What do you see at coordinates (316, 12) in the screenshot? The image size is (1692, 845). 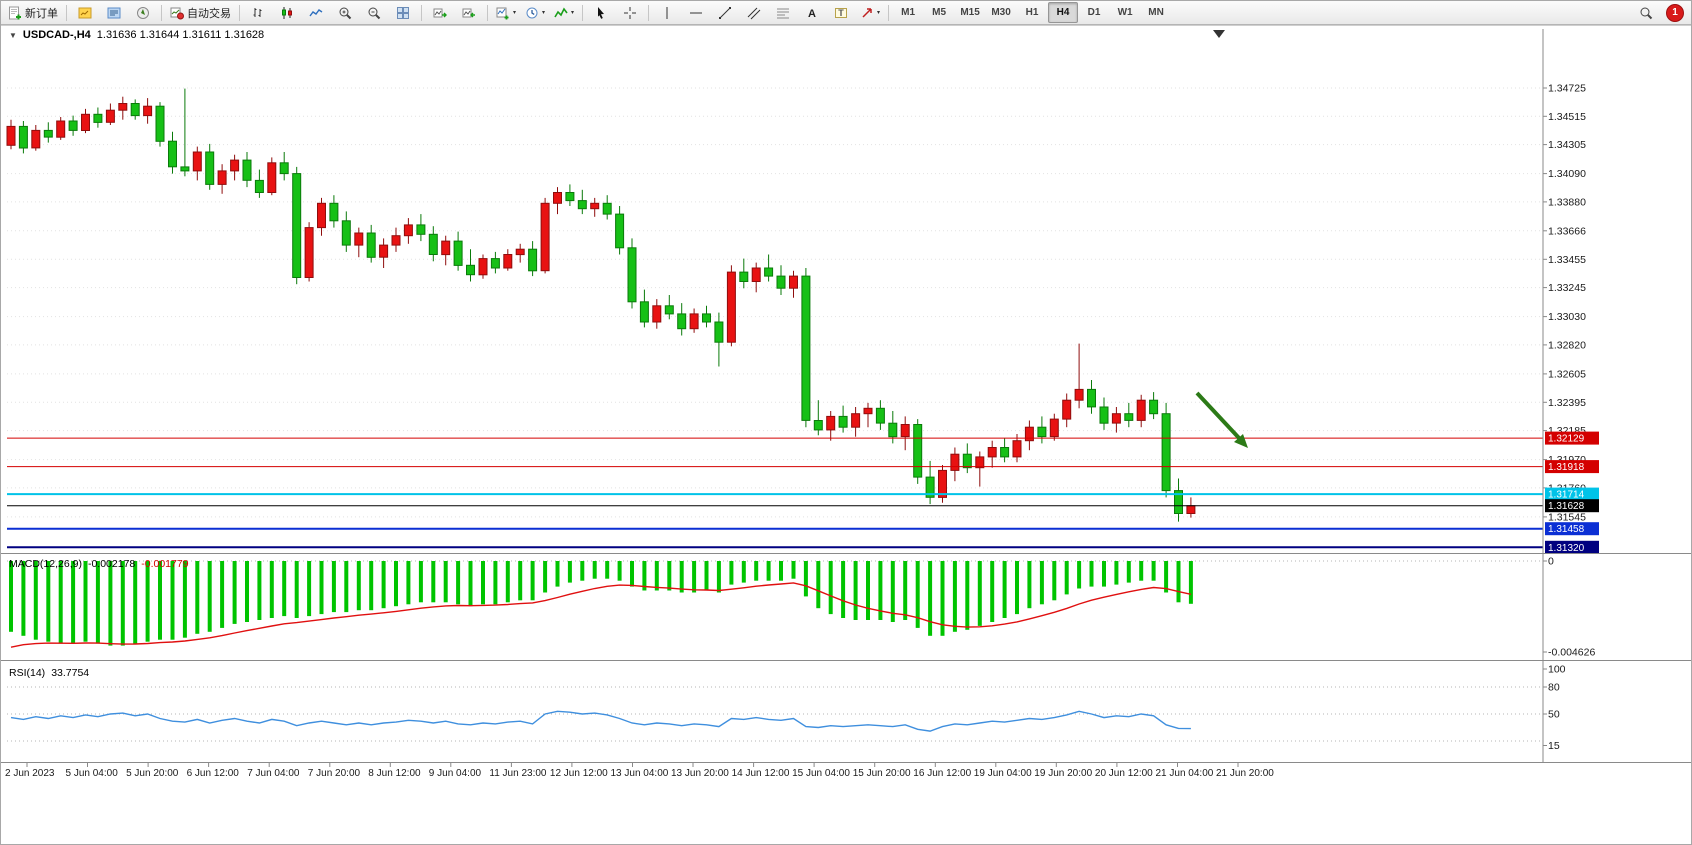 I see `line-chart-button` at bounding box center [316, 12].